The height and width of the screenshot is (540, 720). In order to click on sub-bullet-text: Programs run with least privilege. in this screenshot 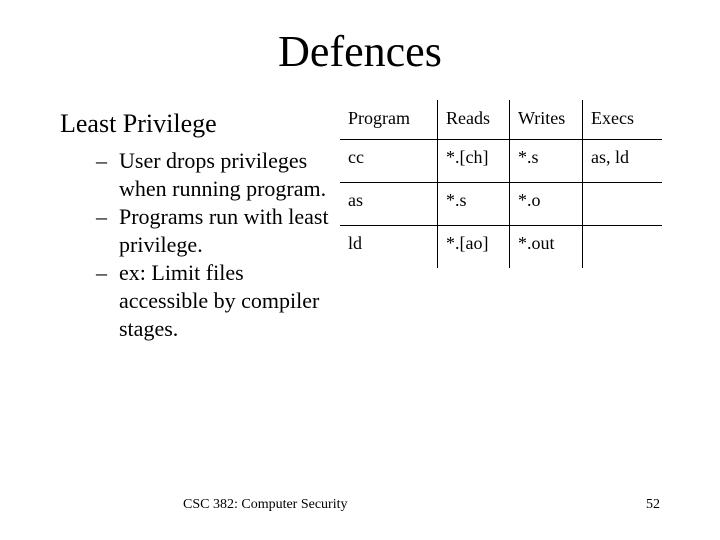, I will do `click(224, 230)`.